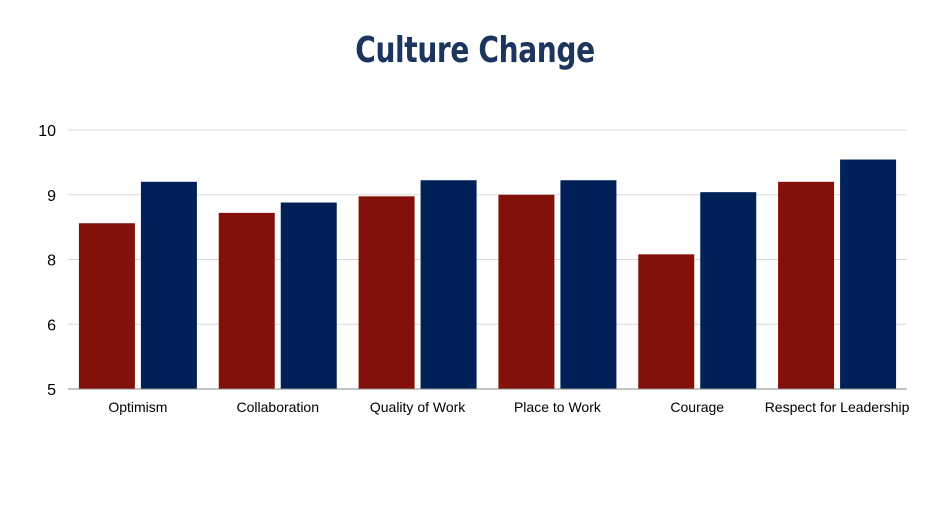 The image size is (950, 525). What do you see at coordinates (51, 390) in the screenshot?
I see `y-tick-label: 5` at bounding box center [51, 390].